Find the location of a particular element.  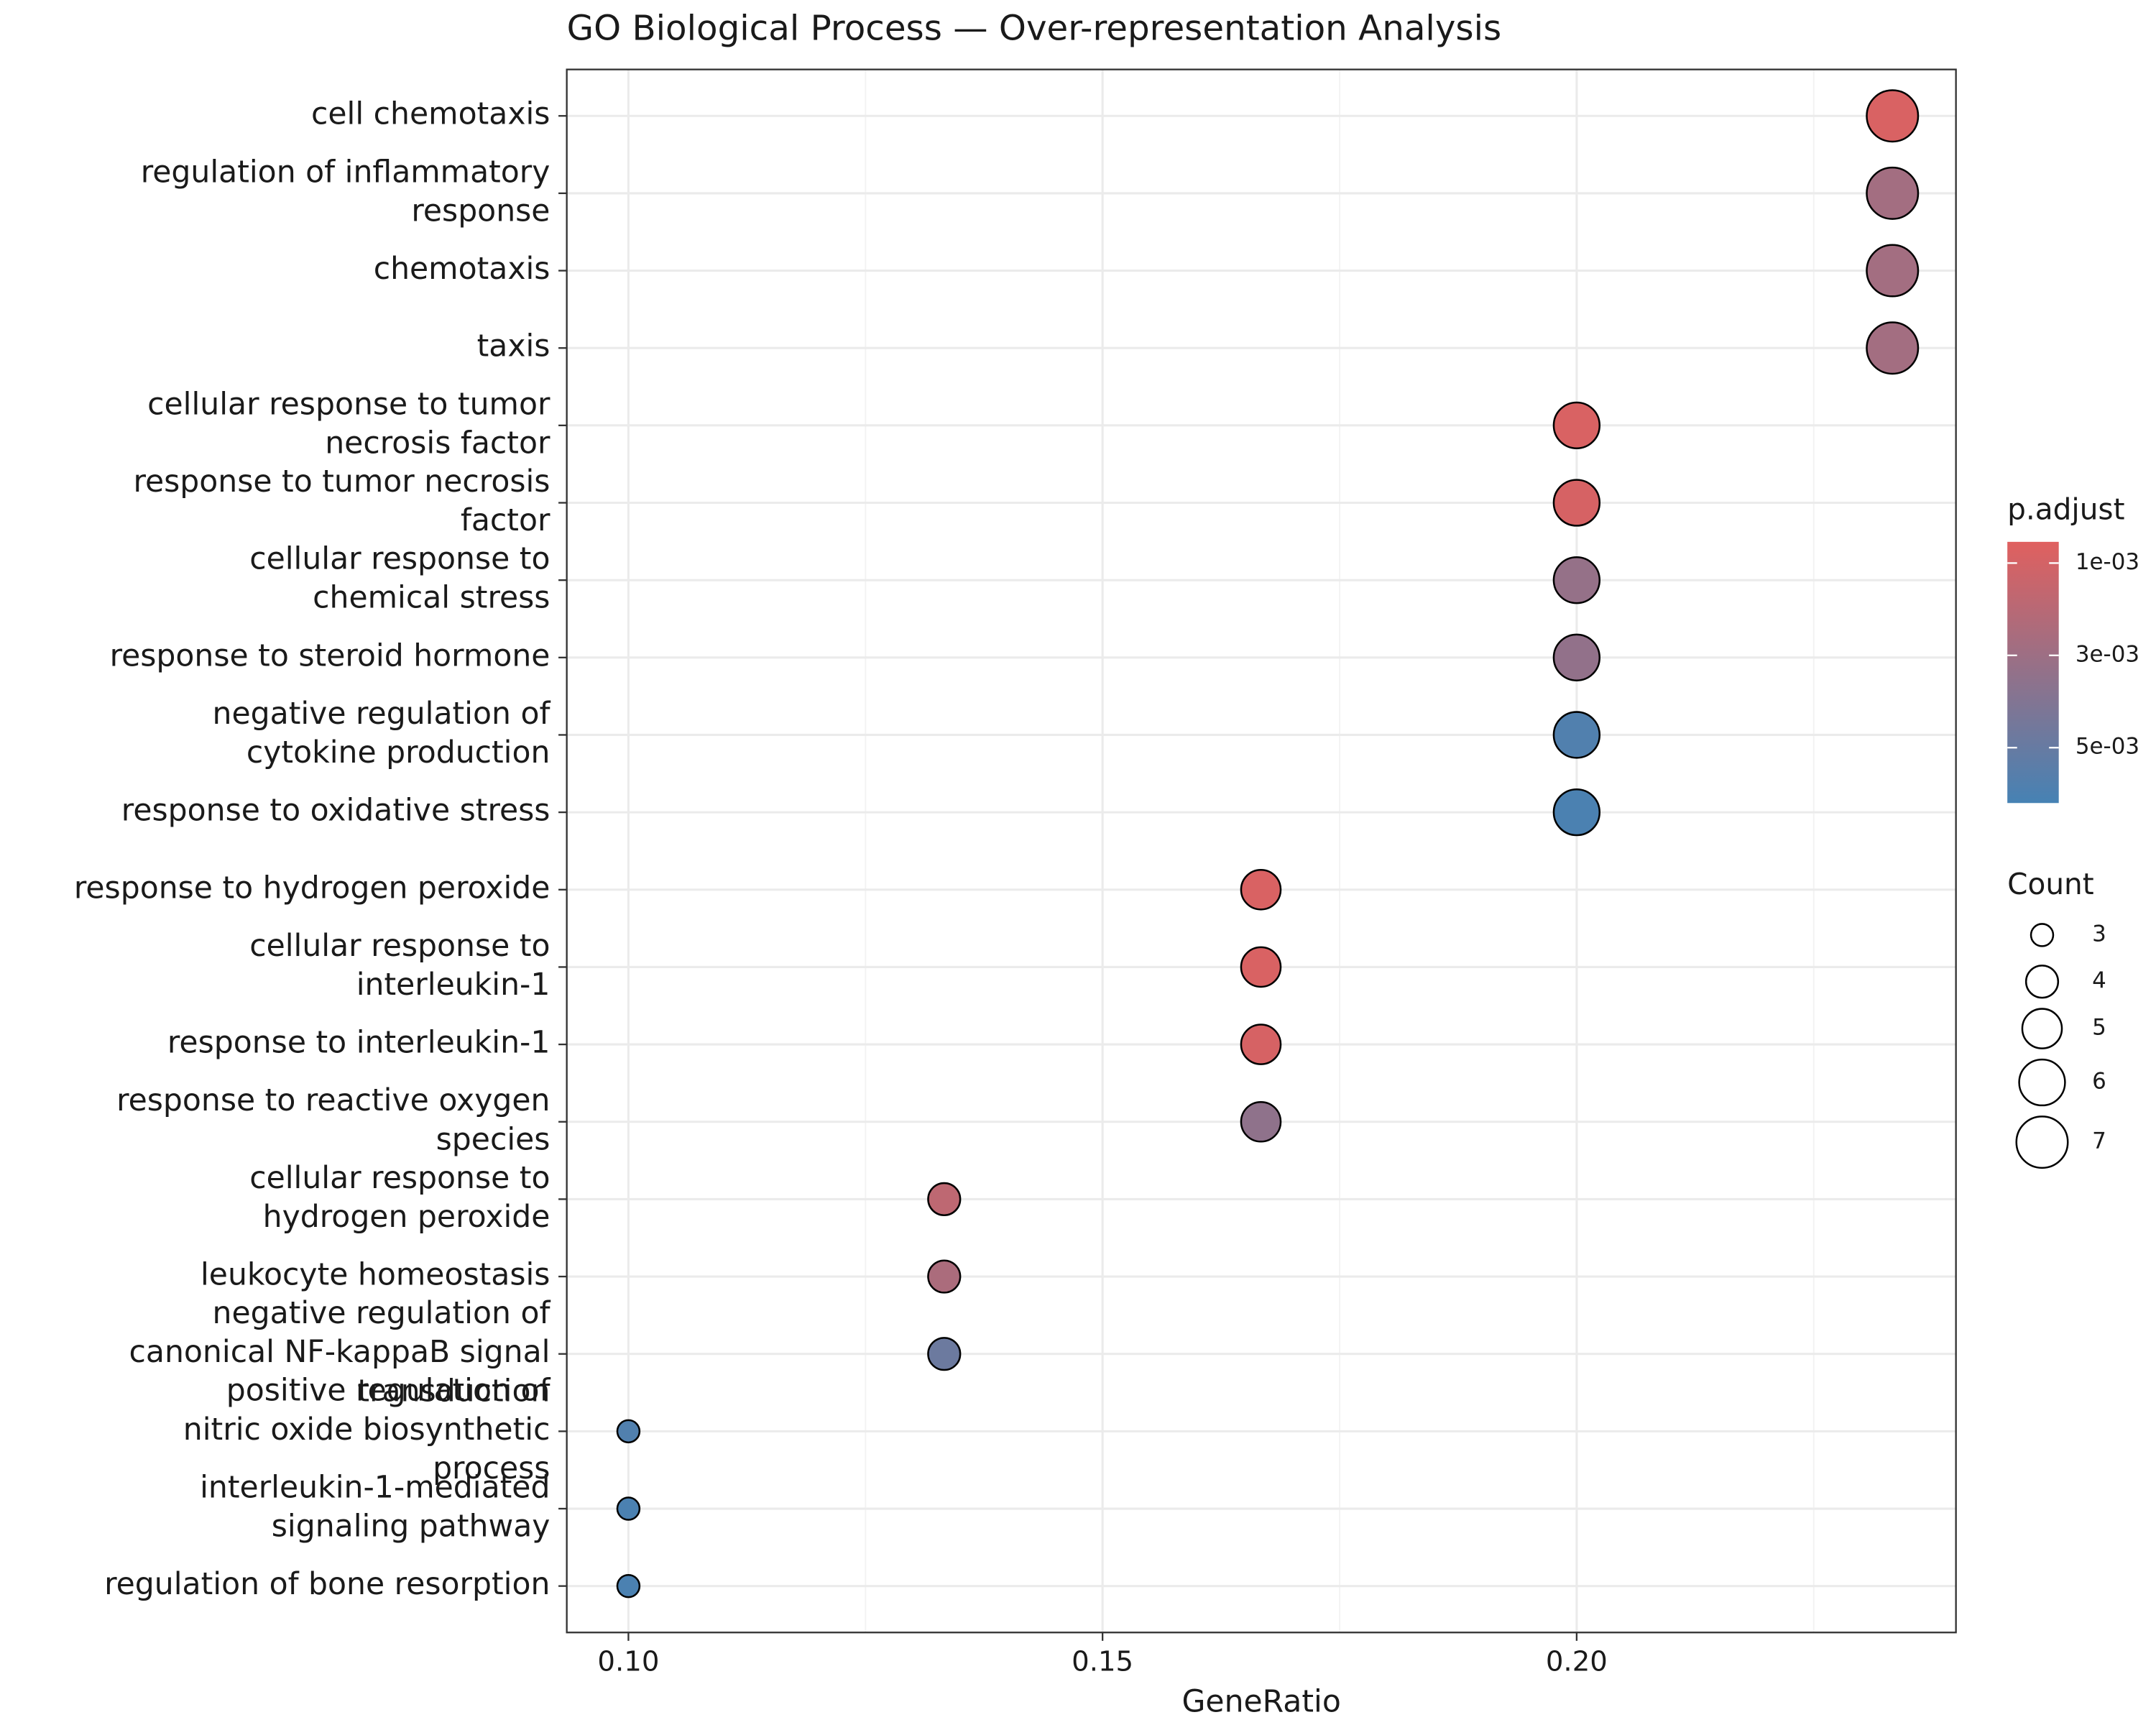

colorbar-label: 5e-03 is located at coordinates (2107, 747).